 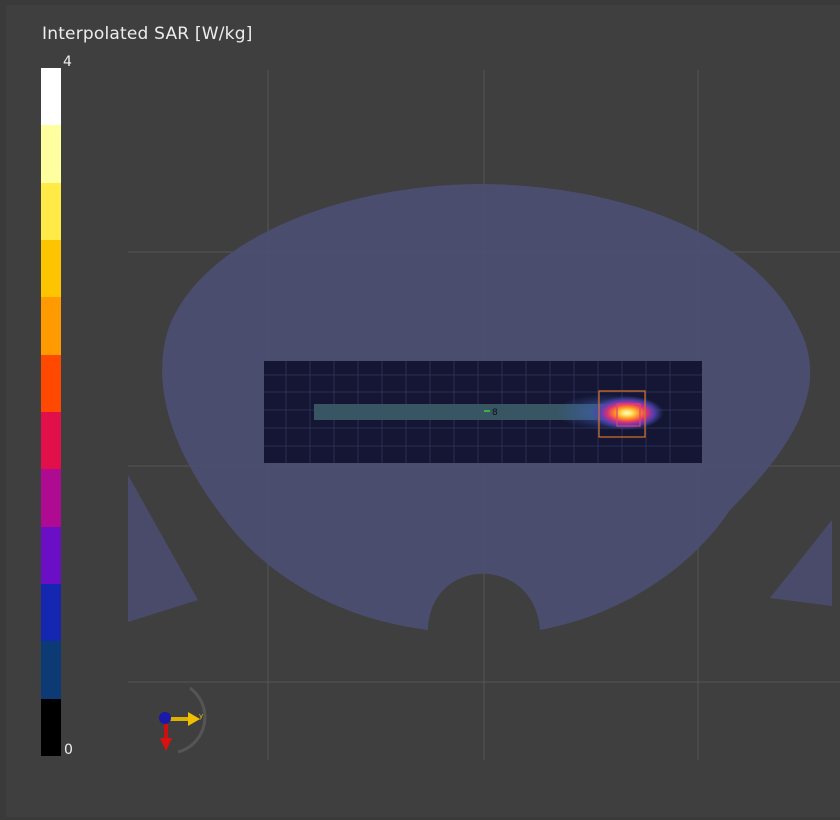 I want to click on right-wedge, so click(x=801, y=563).